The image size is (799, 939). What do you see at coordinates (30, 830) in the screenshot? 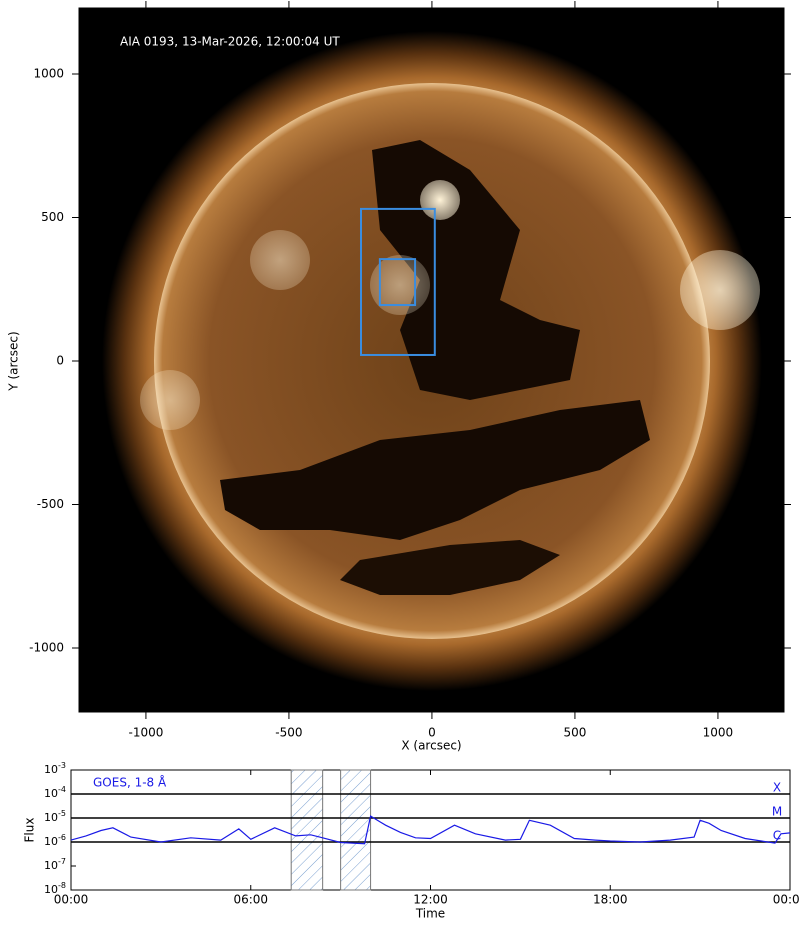
I see `y-axis-label: Flux` at bounding box center [30, 830].